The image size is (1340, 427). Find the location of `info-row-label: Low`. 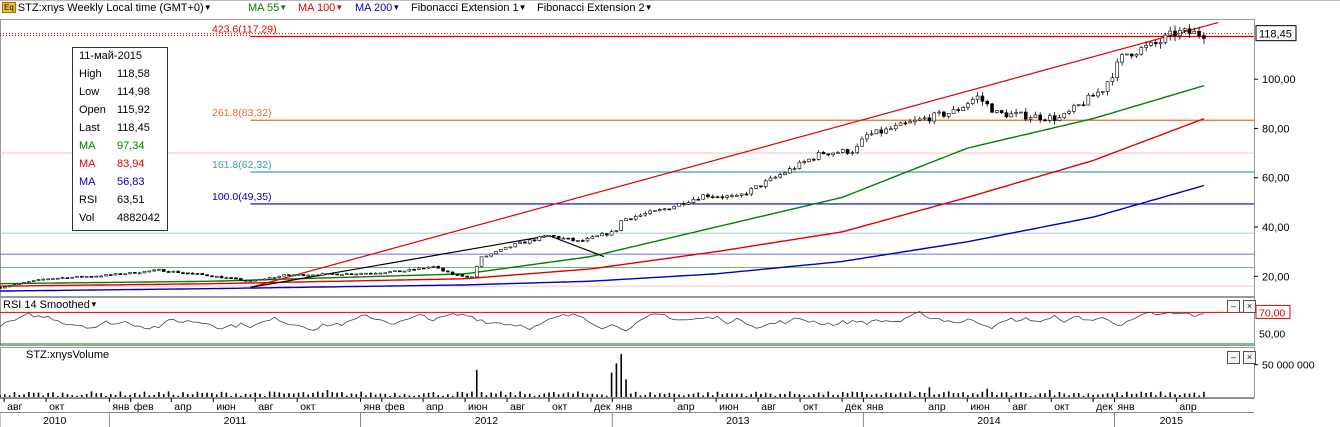

info-row-label: Low is located at coordinates (89, 92).